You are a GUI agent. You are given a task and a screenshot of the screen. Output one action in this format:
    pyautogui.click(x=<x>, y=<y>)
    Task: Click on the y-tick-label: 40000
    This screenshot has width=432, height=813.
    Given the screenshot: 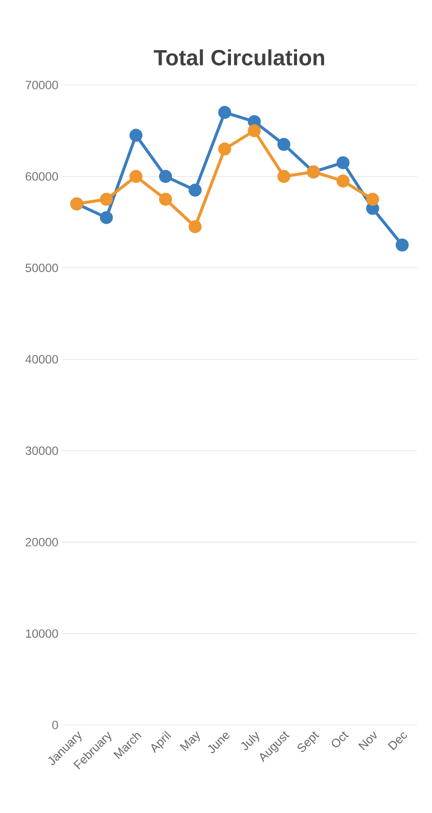 What is the action you would take?
    pyautogui.click(x=41, y=359)
    